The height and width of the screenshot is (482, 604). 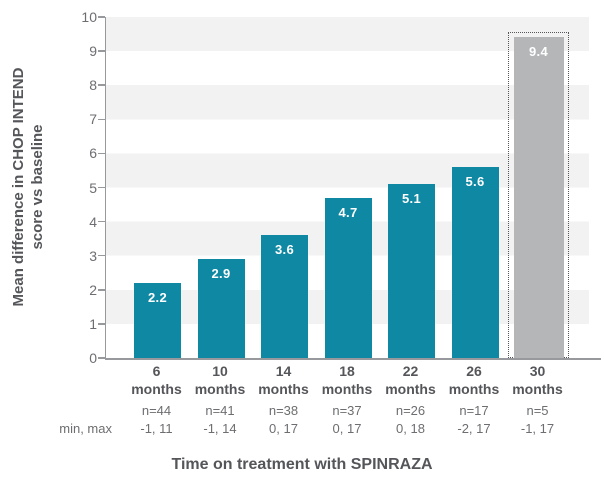 I want to click on x-category-label: 22 months, so click(x=411, y=380).